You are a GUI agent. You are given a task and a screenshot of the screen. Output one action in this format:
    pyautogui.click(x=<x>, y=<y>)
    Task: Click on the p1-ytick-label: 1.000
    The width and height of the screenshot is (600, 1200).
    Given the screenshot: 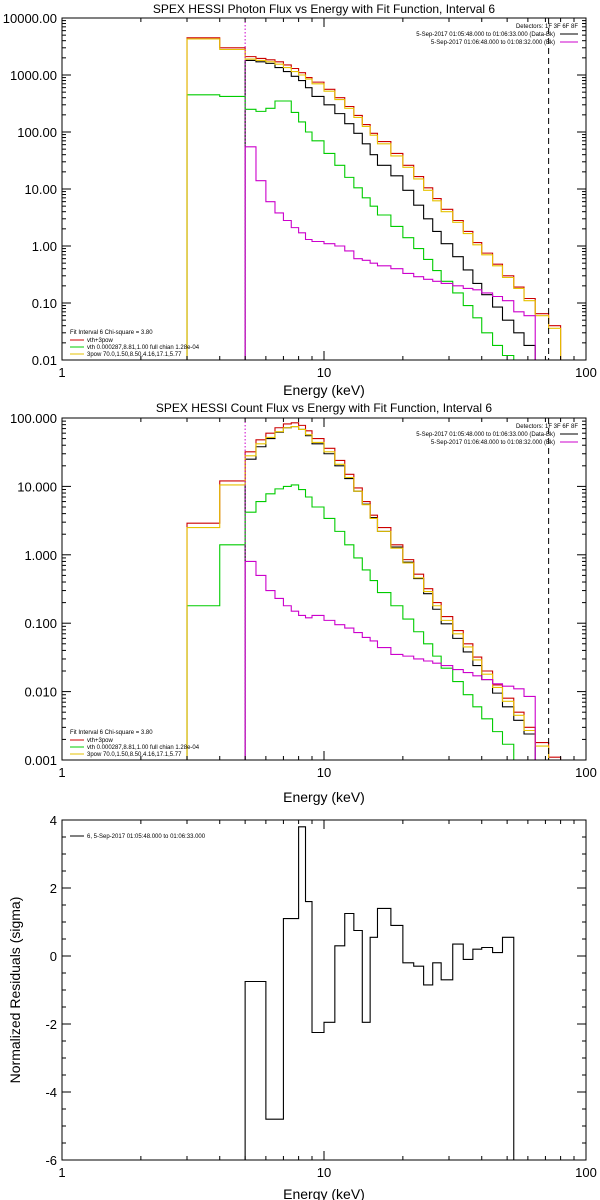 What is the action you would take?
    pyautogui.click(x=40, y=555)
    